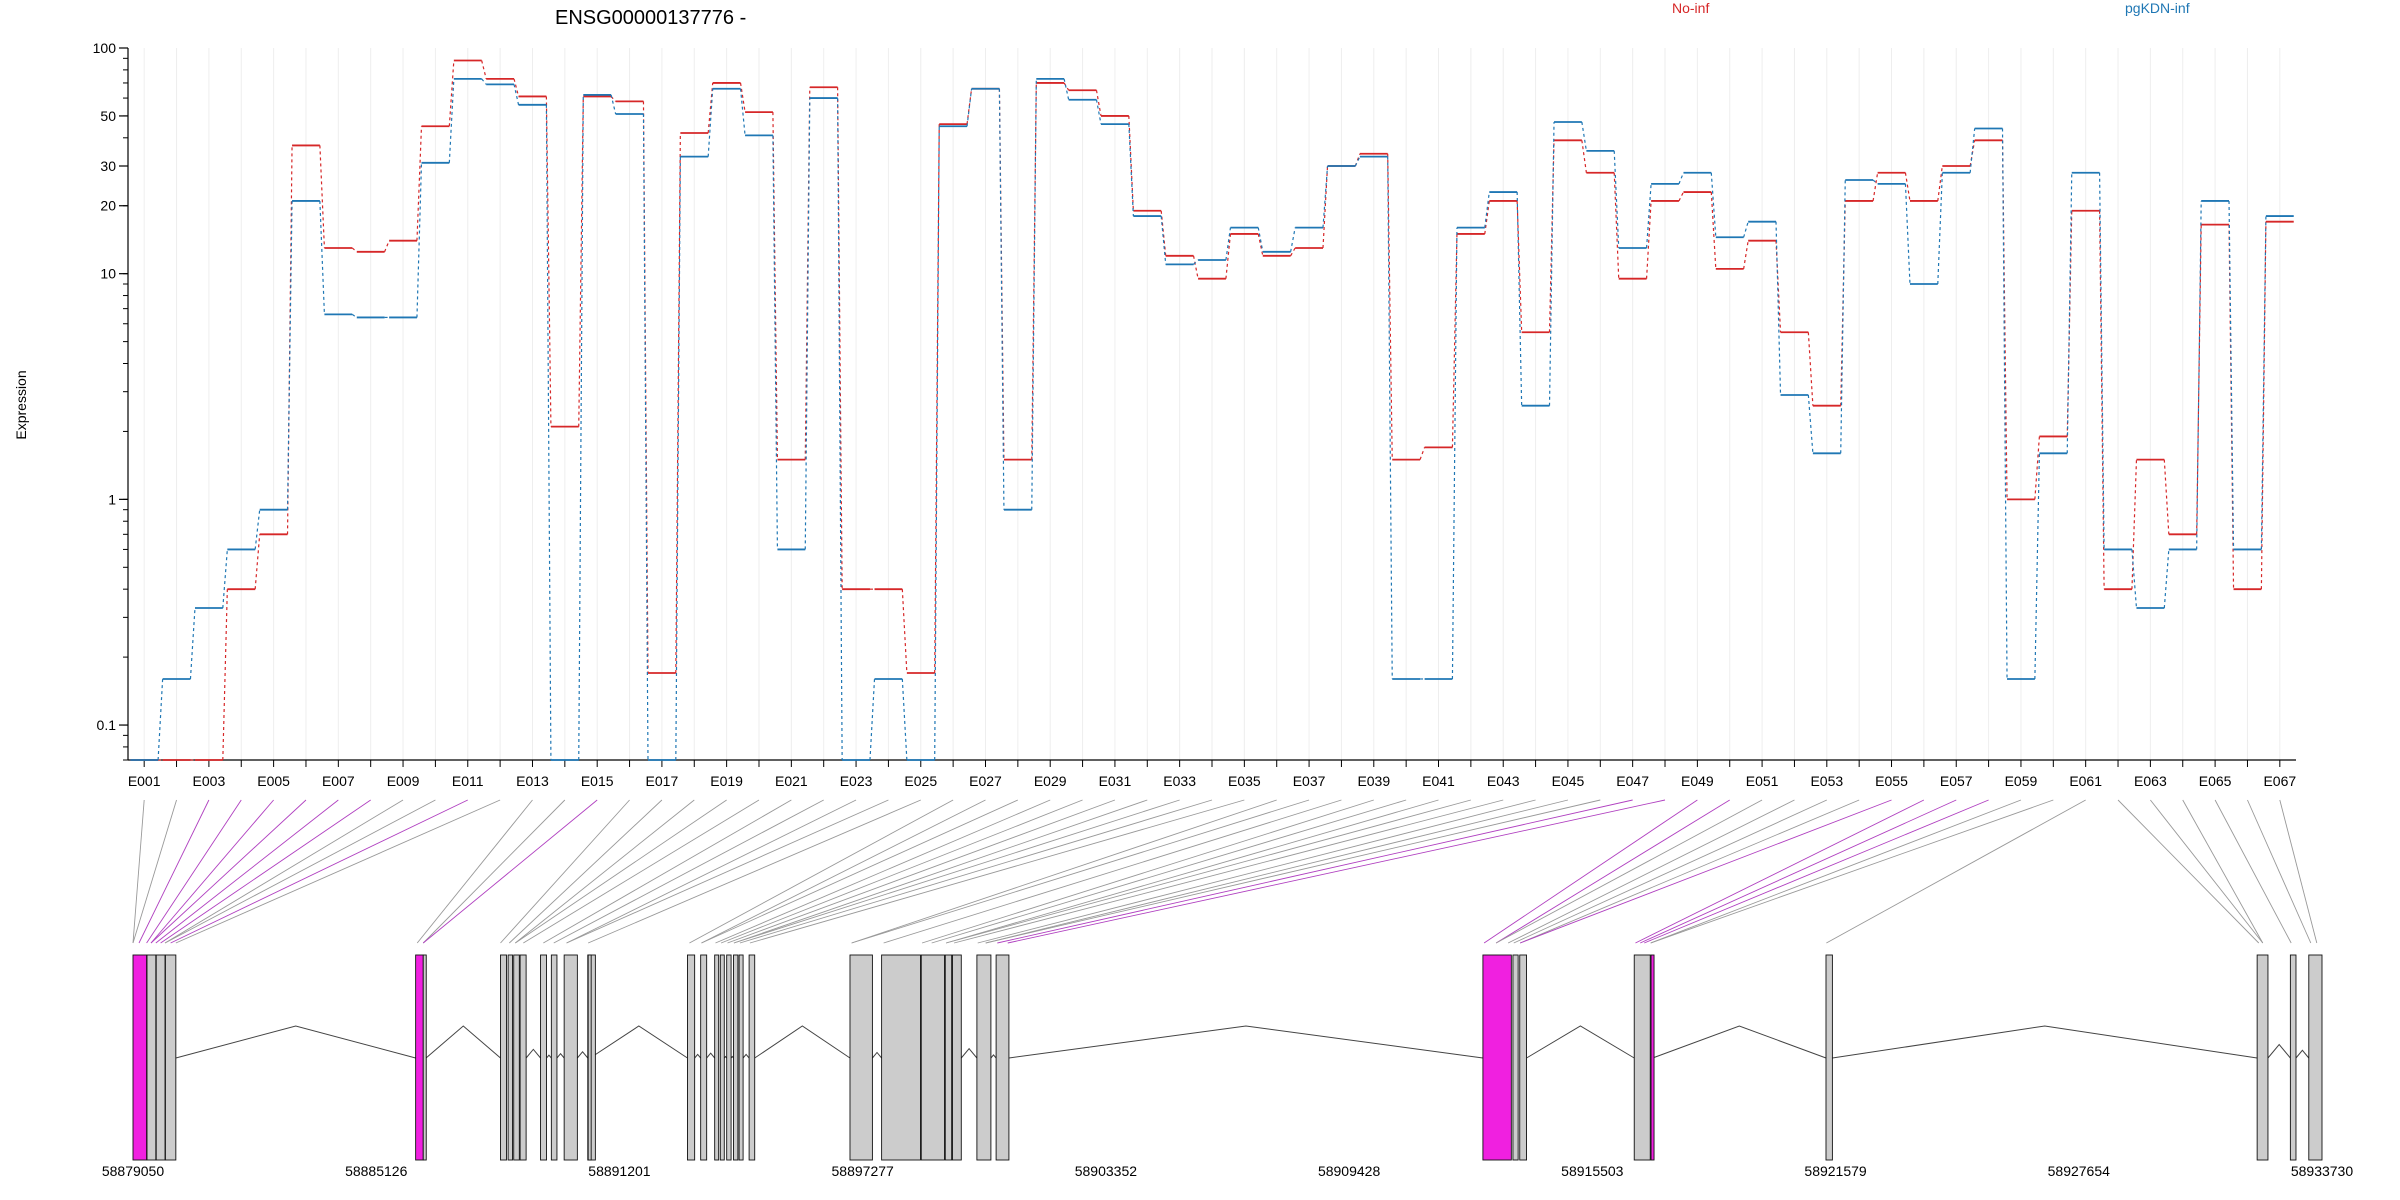  What do you see at coordinates (108, 116) in the screenshot?
I see `y-tick-label: 50` at bounding box center [108, 116].